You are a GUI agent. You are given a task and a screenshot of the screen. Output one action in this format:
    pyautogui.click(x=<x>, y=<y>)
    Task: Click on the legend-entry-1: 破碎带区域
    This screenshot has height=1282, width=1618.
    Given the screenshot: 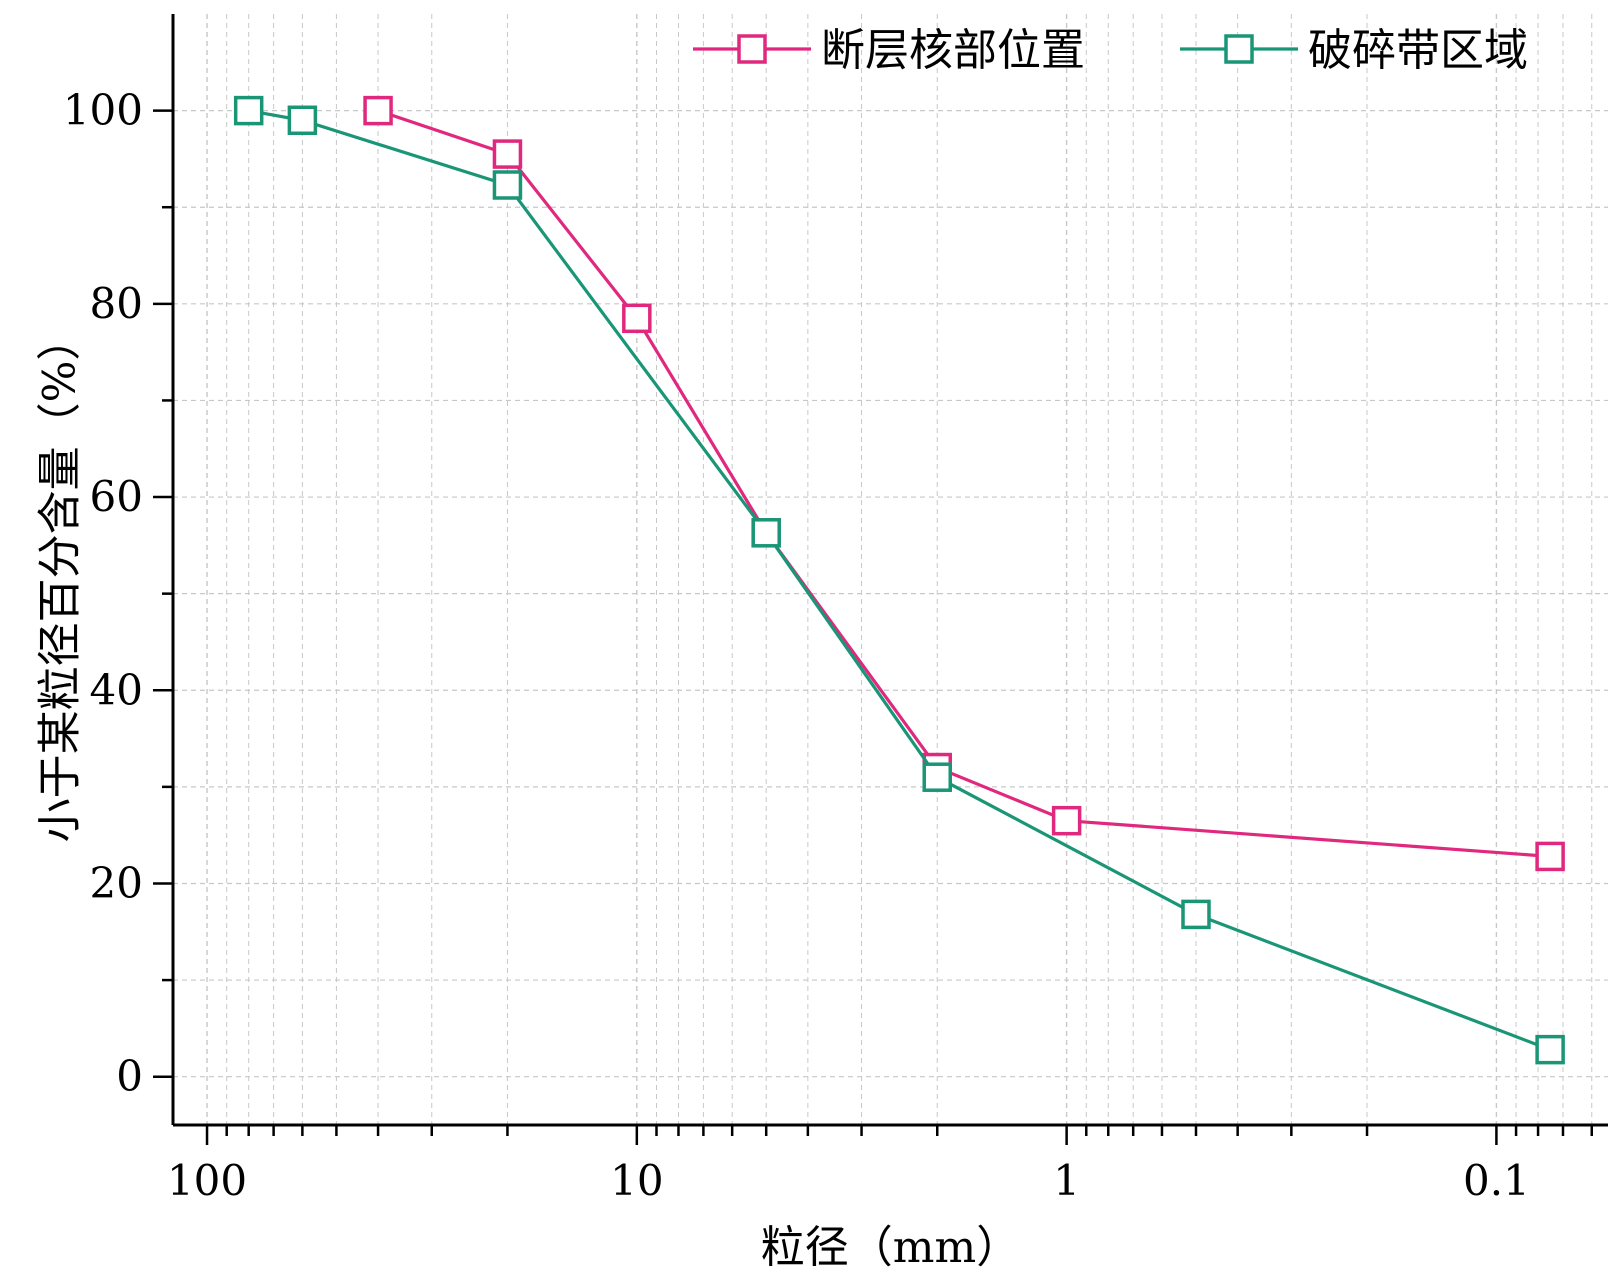 What is the action you would take?
    pyautogui.click(x=1354, y=50)
    